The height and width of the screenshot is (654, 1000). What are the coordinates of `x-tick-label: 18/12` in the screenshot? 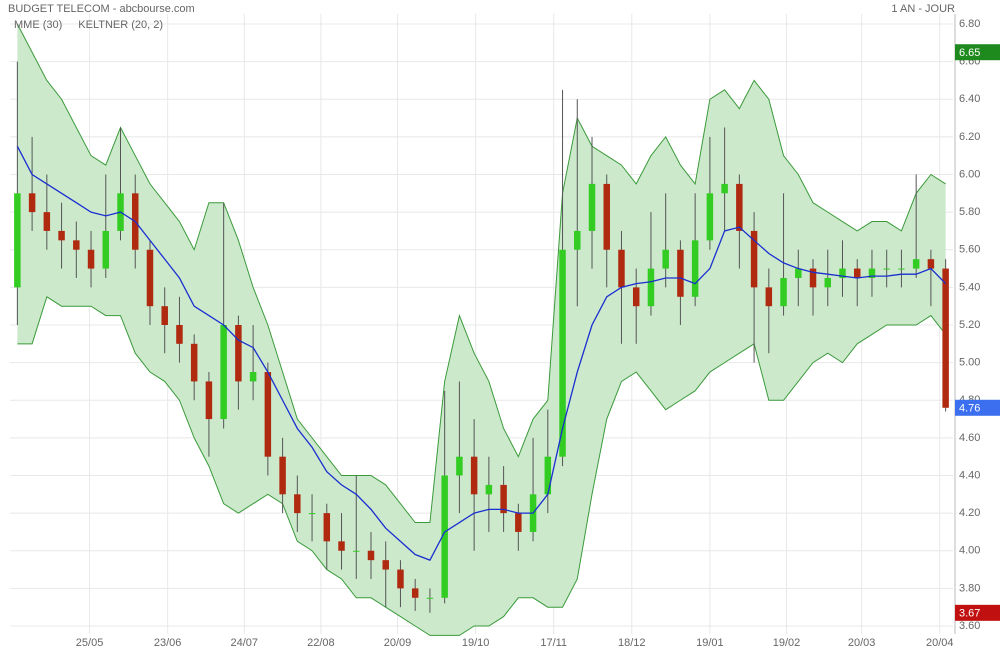 It's located at (632, 643).